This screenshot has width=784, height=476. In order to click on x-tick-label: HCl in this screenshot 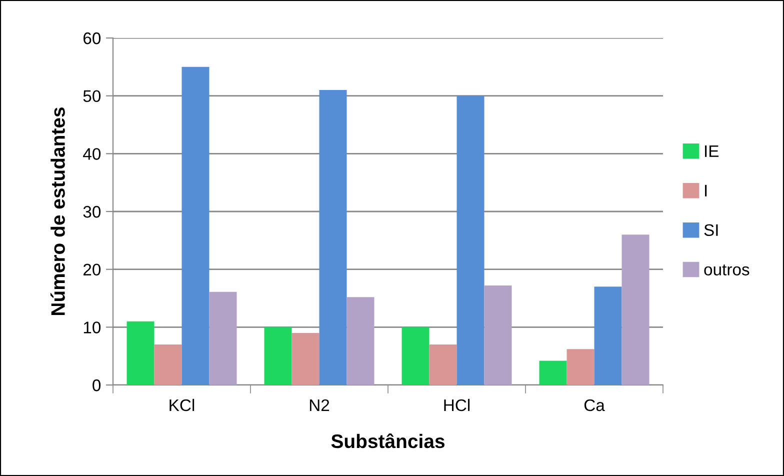, I will do `click(457, 405)`.